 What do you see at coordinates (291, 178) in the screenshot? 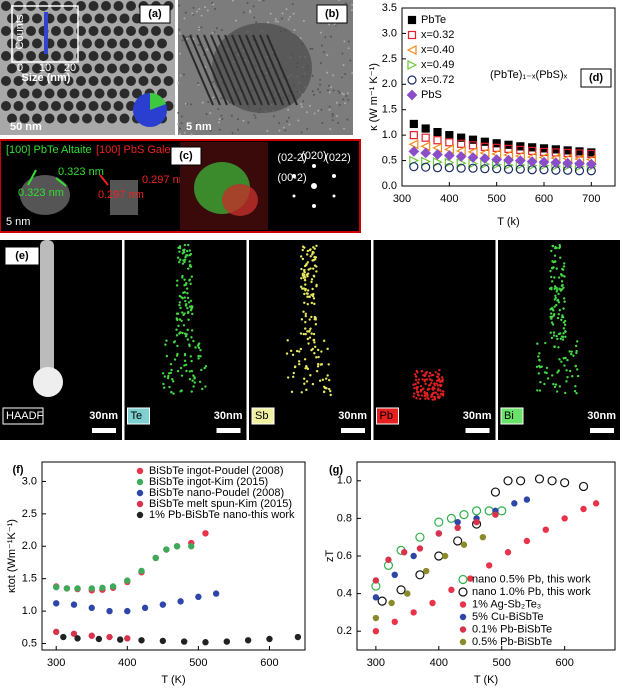
I see `fft-label: (00-2)` at bounding box center [291, 178].